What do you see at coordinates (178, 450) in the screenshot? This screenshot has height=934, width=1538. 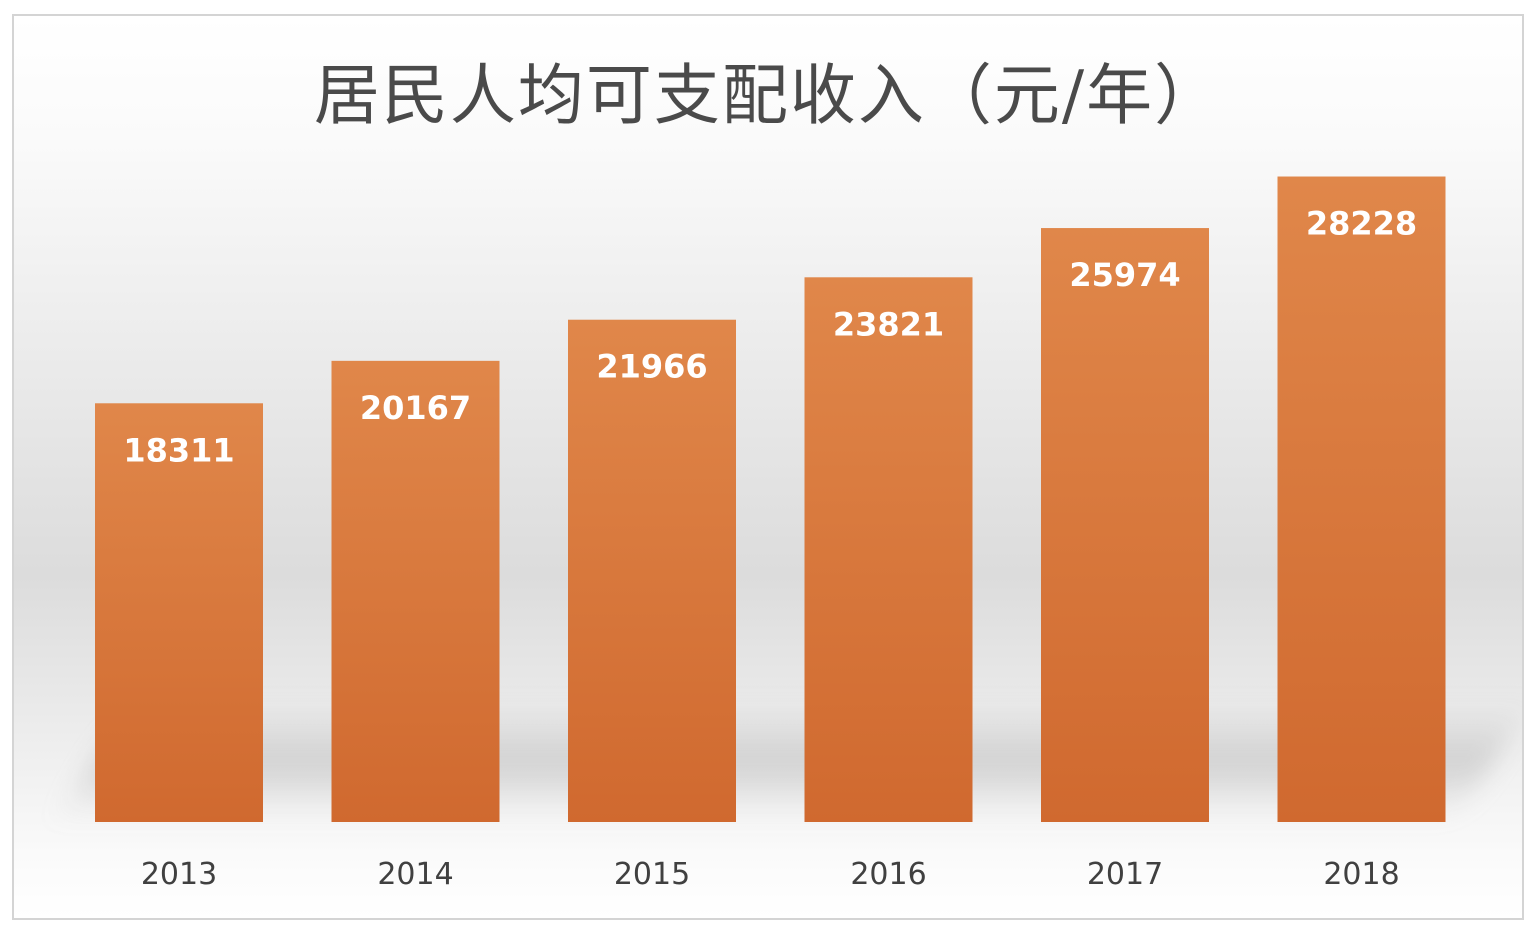 I see `data-label-2013: 18311` at bounding box center [178, 450].